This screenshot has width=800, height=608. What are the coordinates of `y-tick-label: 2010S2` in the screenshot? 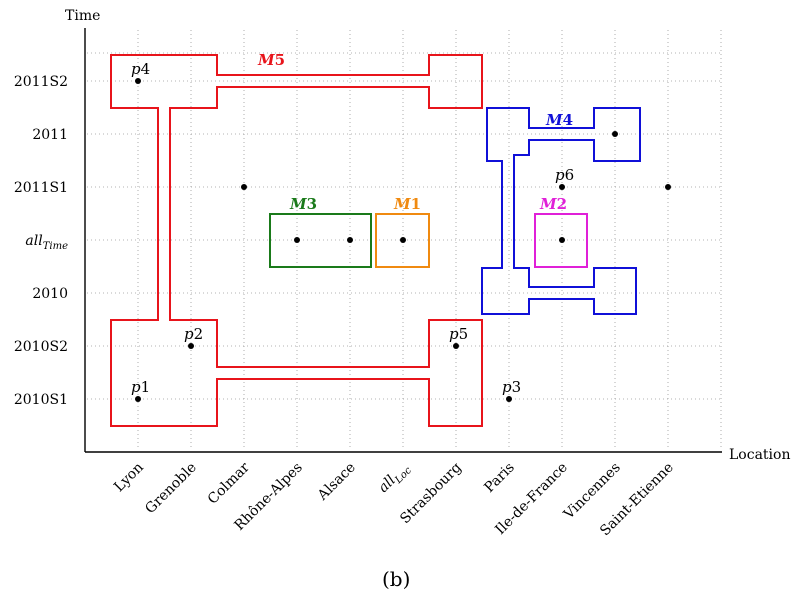 It's located at (41, 347).